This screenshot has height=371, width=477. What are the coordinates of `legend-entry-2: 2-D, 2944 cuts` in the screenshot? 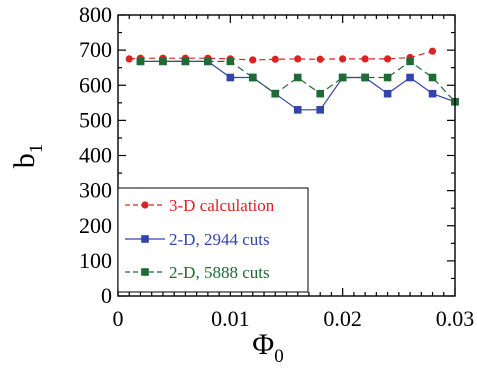 It's located at (197, 239).